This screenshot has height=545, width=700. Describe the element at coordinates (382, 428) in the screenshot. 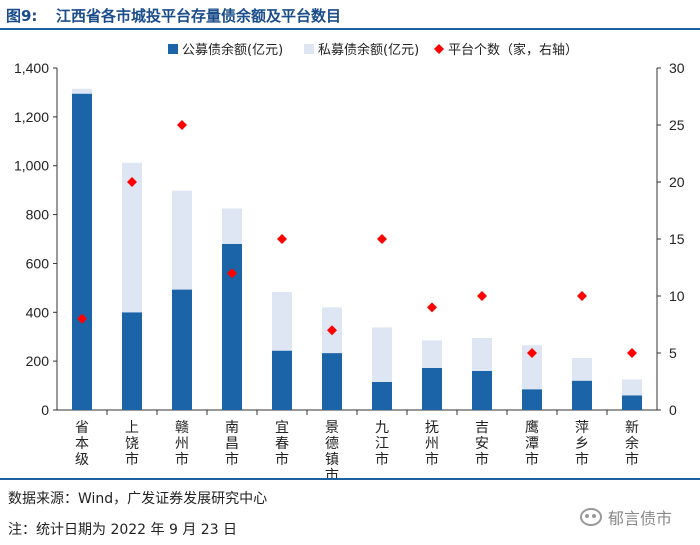

I see `x-tick-label-char: 九` at that location.